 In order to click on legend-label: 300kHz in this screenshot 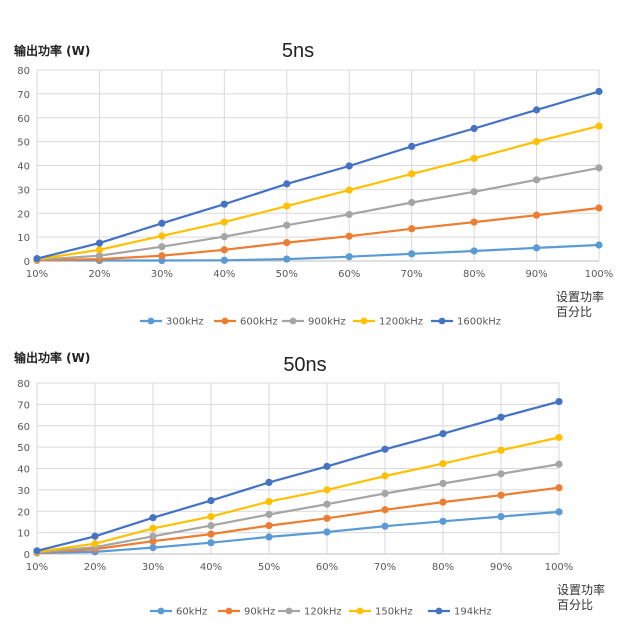, I will do `click(185, 322)`.